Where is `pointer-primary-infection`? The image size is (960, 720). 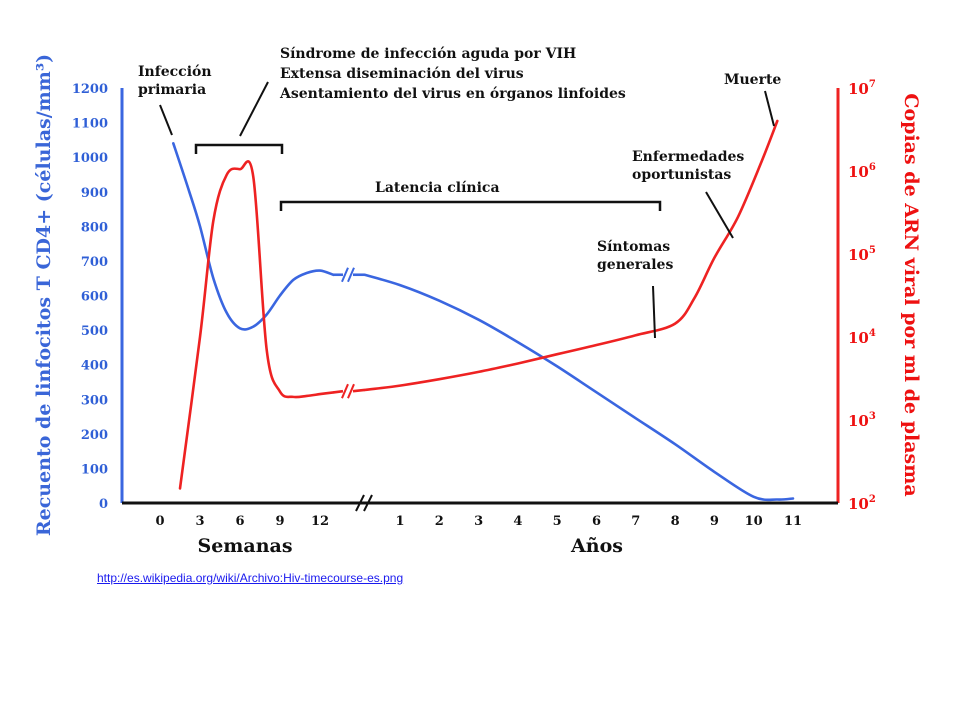
pointer-primary-infection is located at coordinates (166, 120).